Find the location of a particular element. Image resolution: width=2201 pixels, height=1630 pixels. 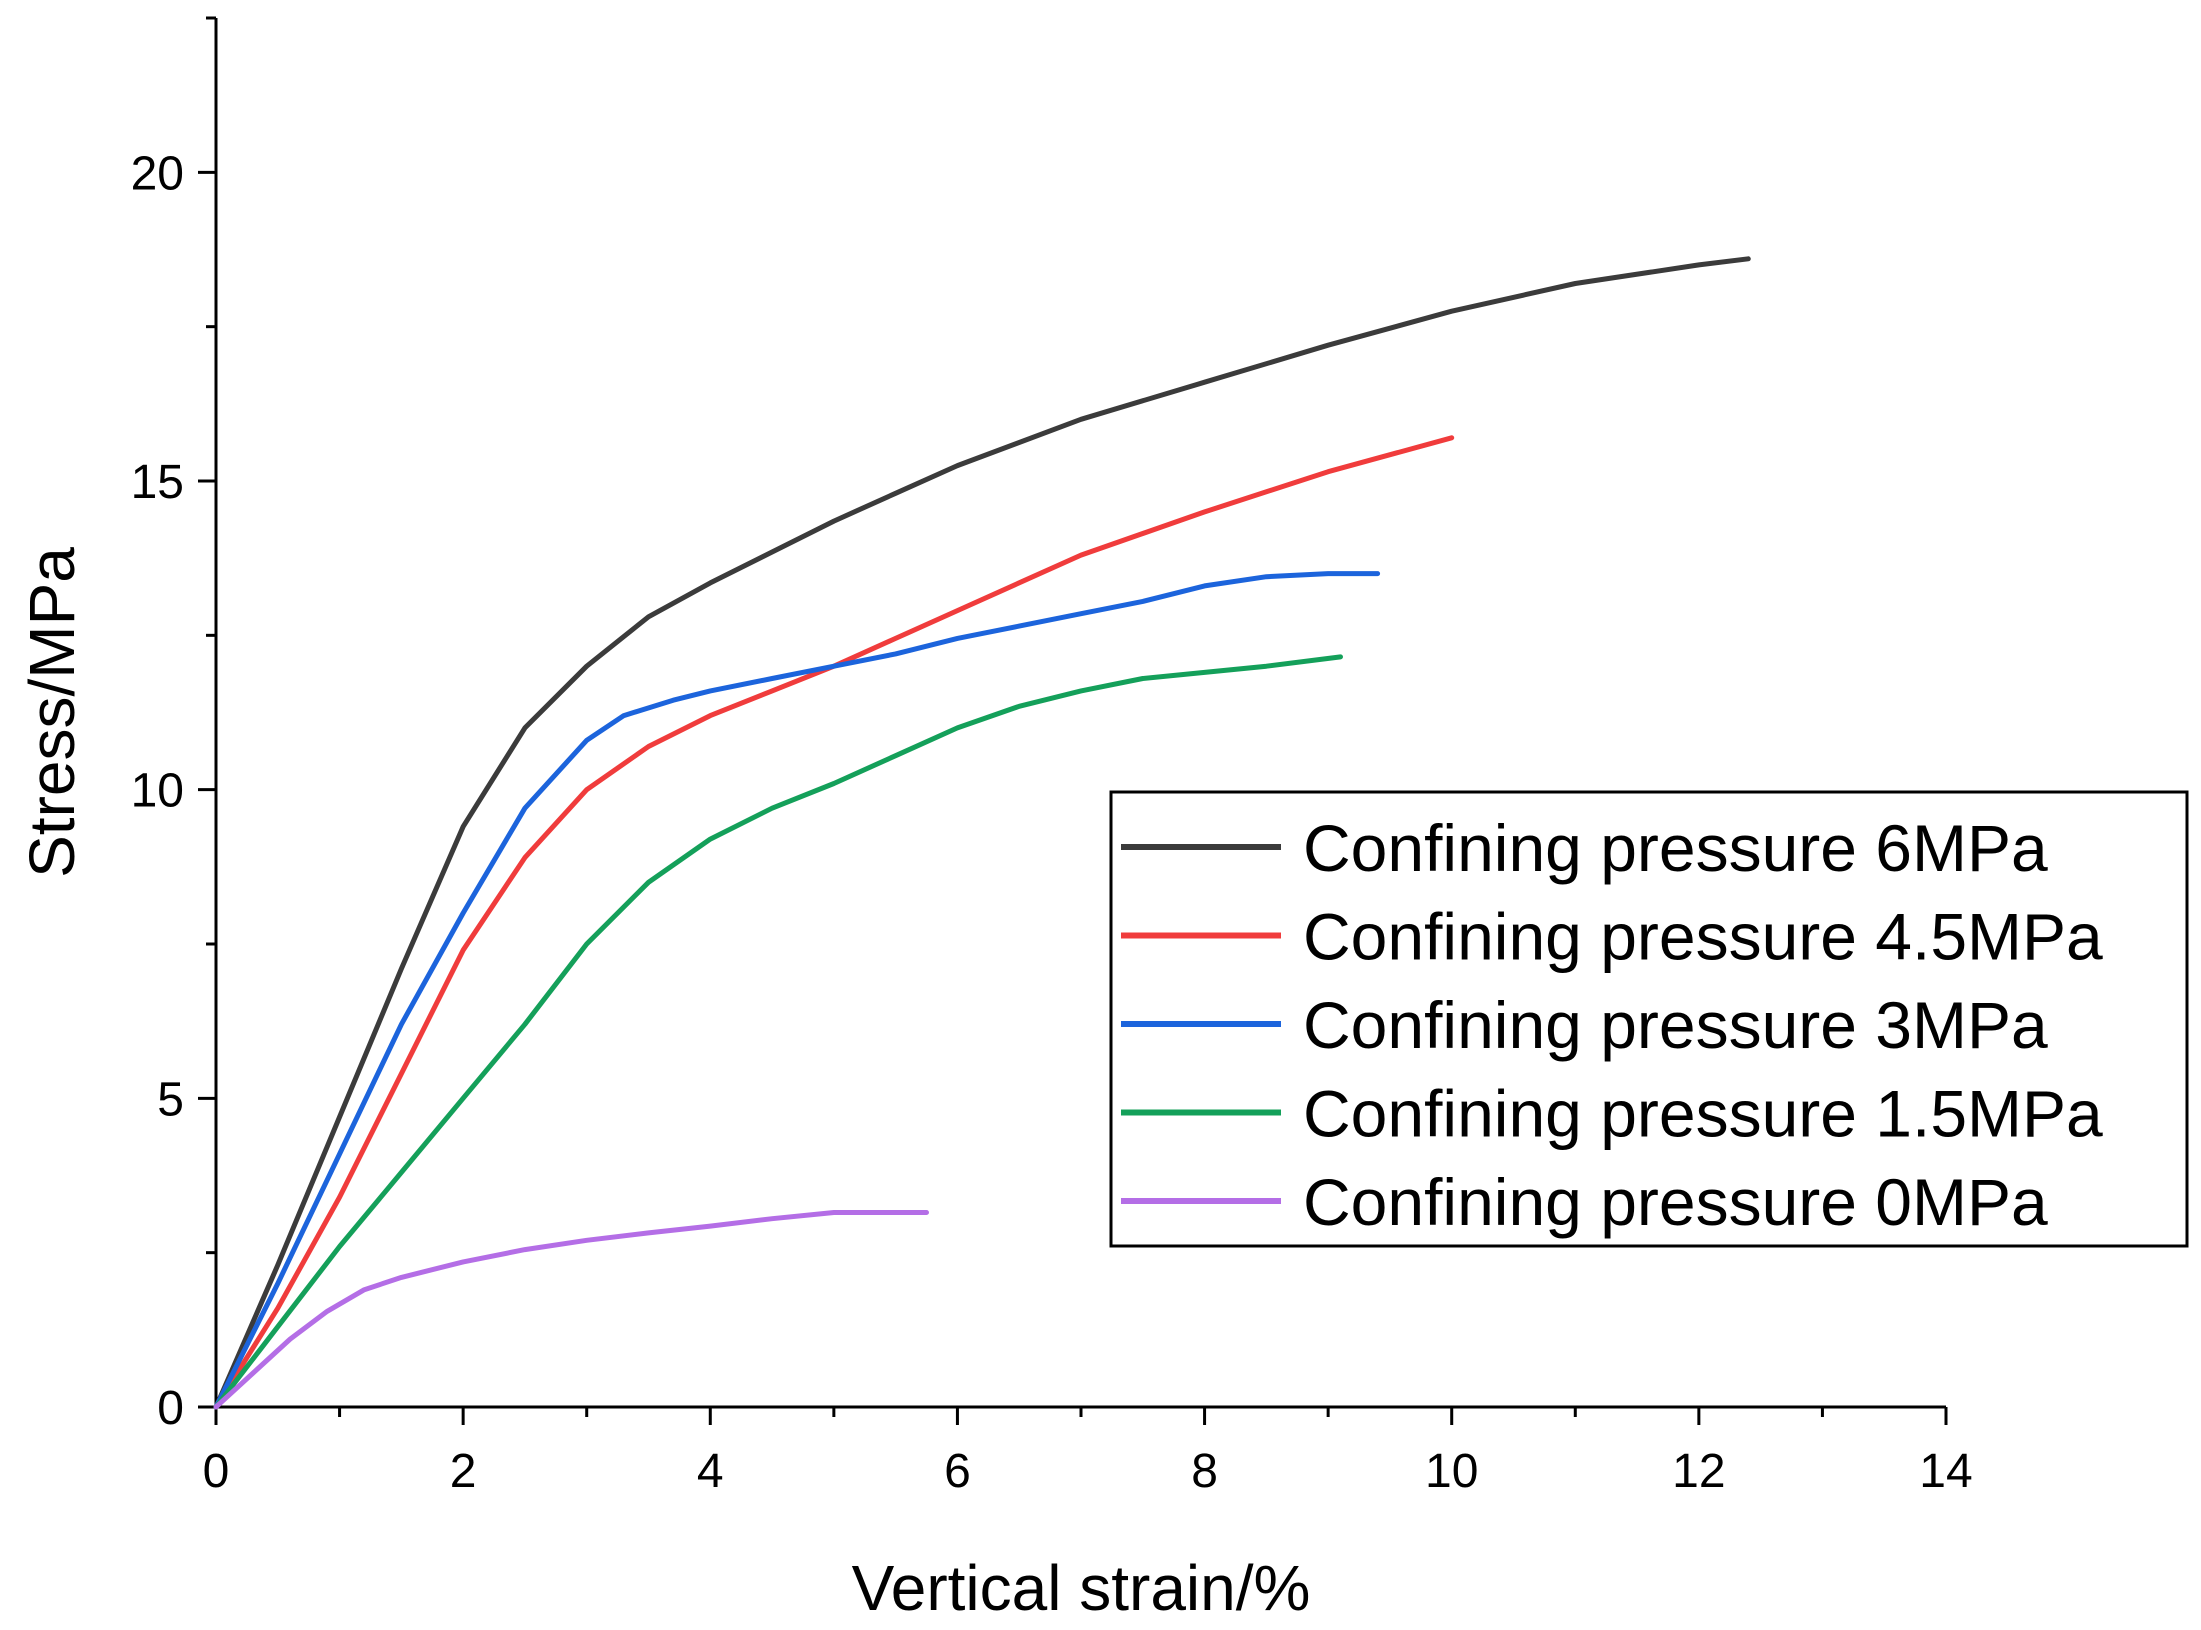

legend-label: Confining pressure 1.5MPa is located at coordinates (1703, 1114).